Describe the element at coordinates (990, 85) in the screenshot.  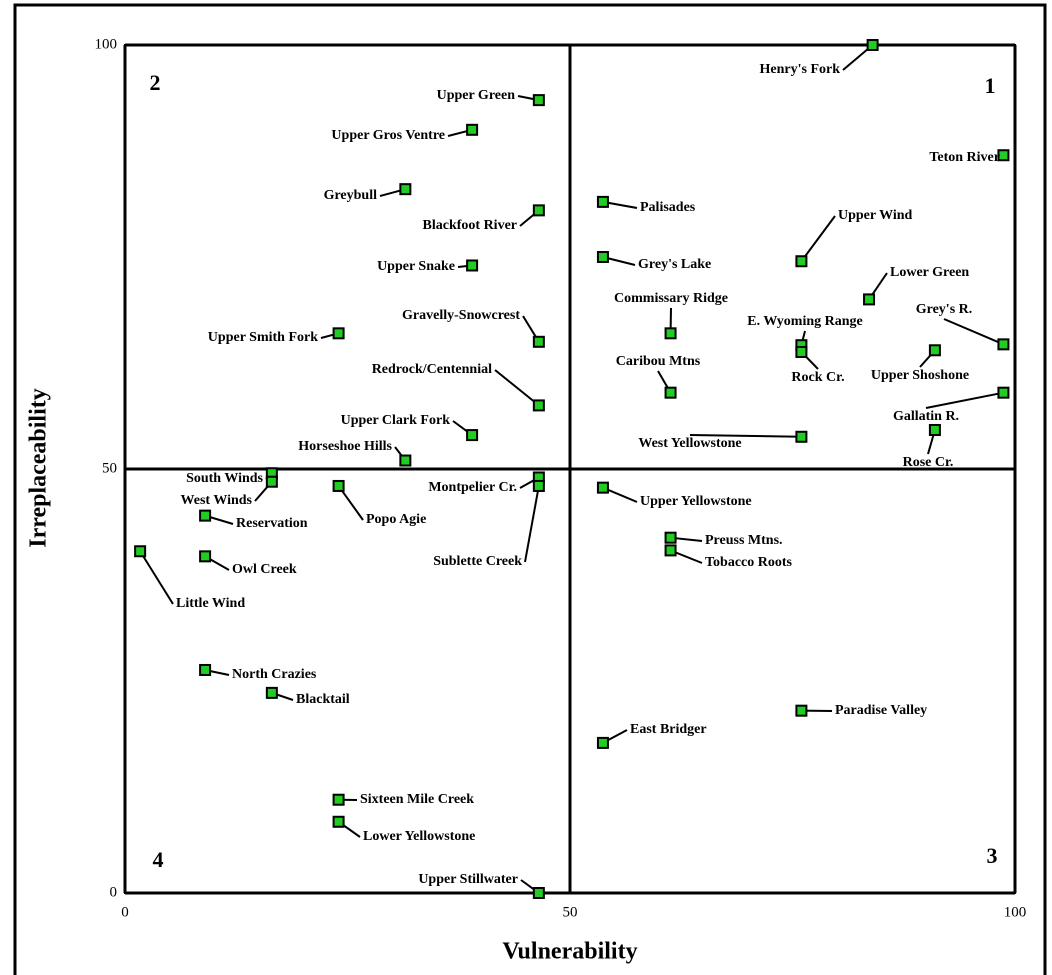
I see `quadrant-label: 1` at that location.